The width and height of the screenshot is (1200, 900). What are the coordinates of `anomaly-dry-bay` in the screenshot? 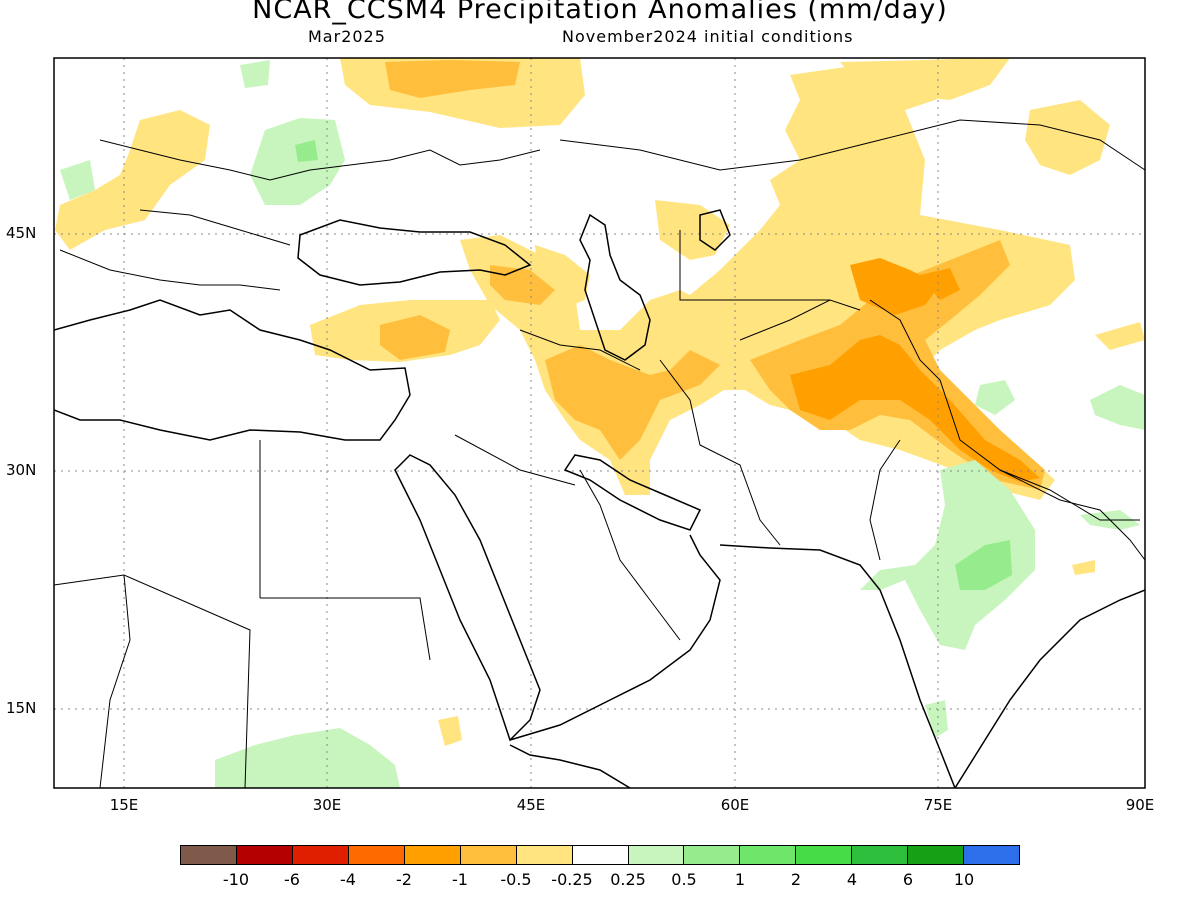 It's located at (1083, 567).